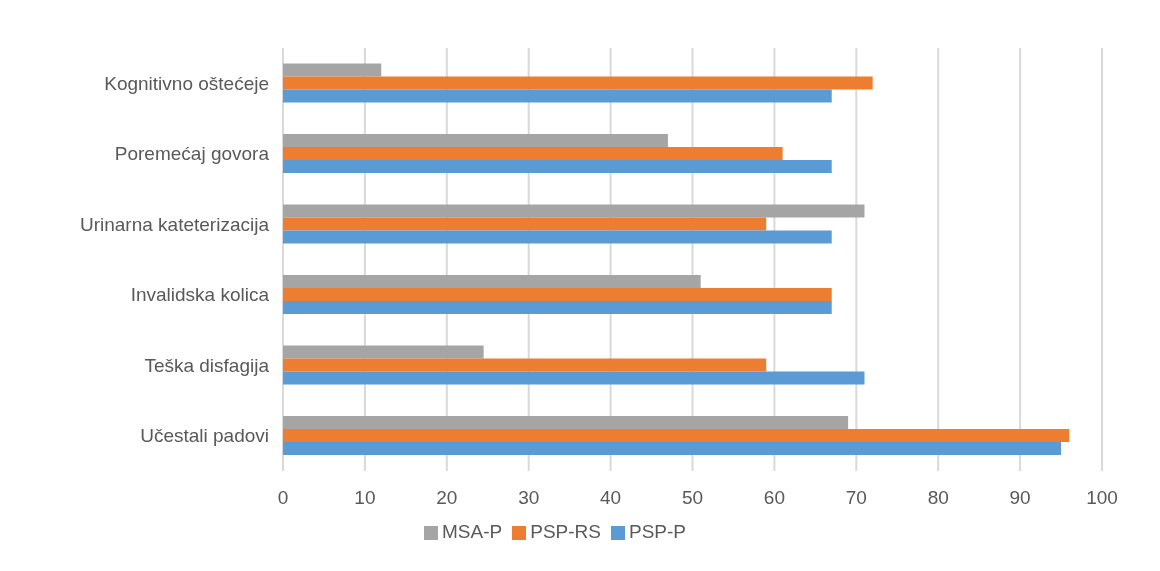 The image size is (1160, 571). What do you see at coordinates (186, 83) in the screenshot?
I see `y-tick-label: Kognitivno oštećeje` at bounding box center [186, 83].